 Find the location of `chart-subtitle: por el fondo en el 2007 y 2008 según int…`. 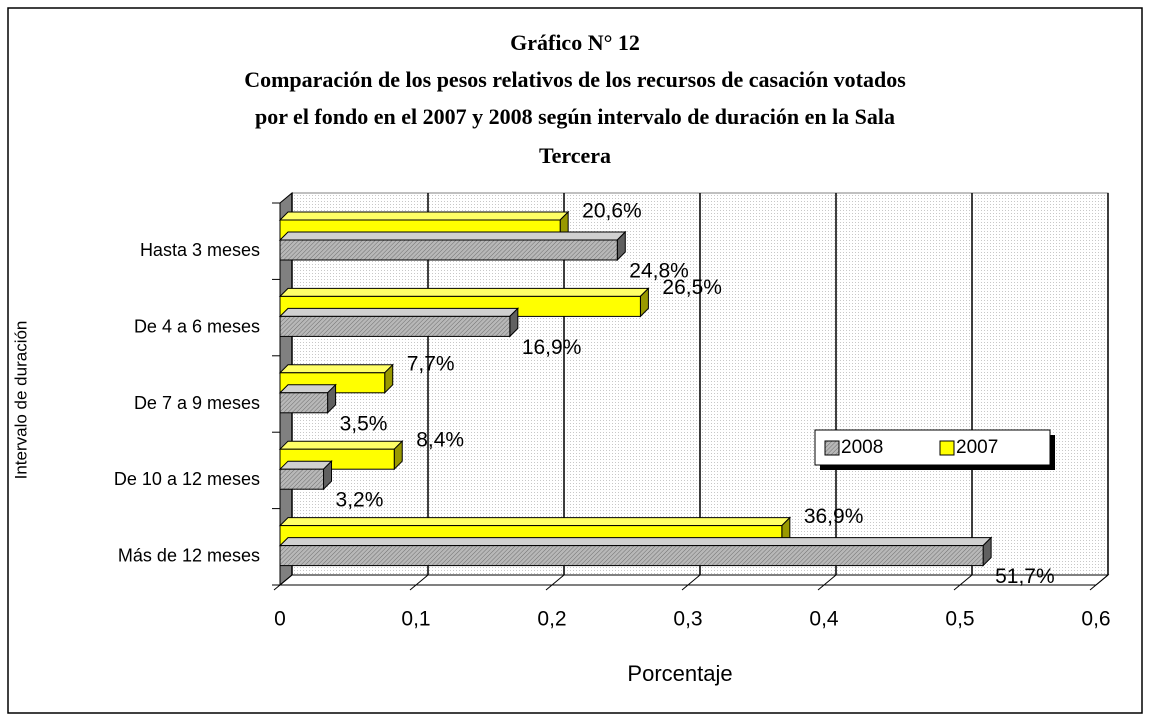

chart-subtitle: por el fondo en el 2007 y 2008 según int… is located at coordinates (575, 116).